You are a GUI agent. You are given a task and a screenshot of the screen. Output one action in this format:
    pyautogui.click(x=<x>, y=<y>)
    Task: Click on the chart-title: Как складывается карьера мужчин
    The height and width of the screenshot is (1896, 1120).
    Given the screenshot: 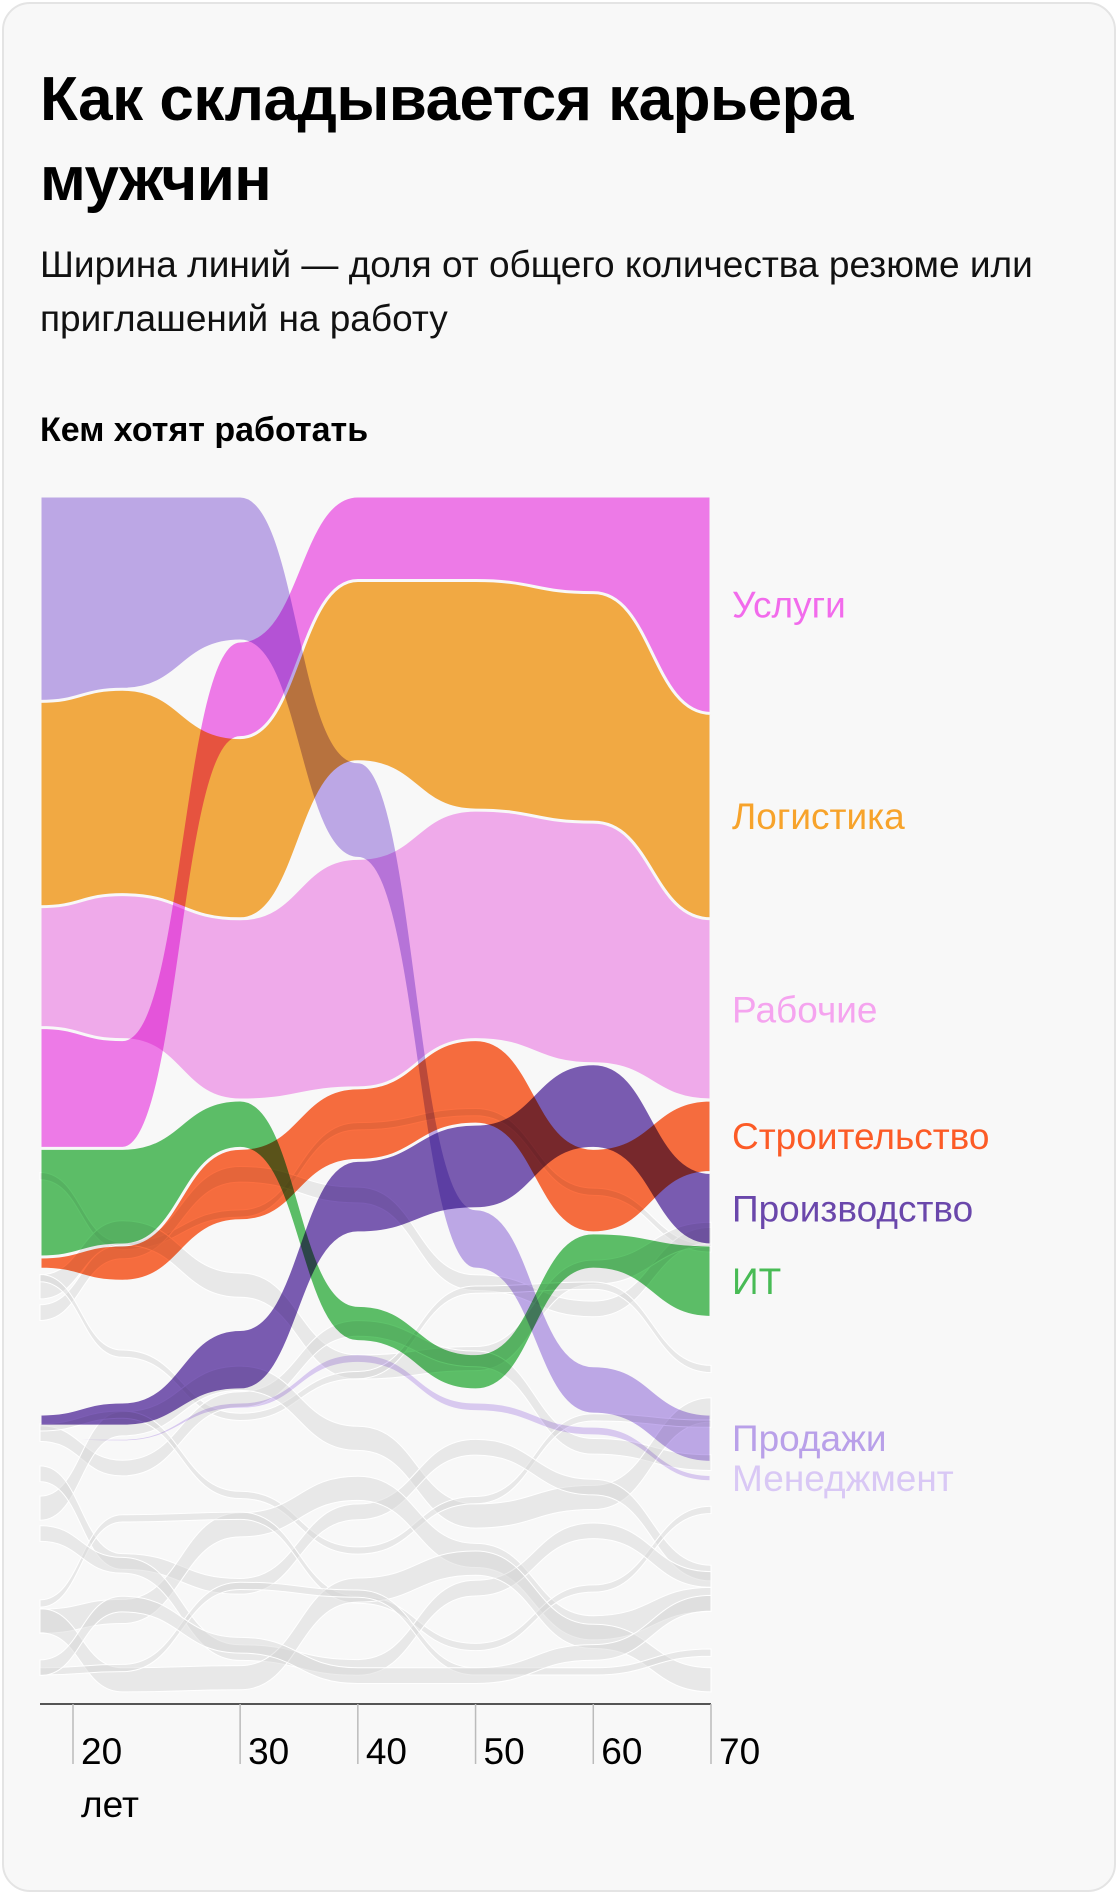 What is the action you would take?
    pyautogui.click(x=446, y=139)
    